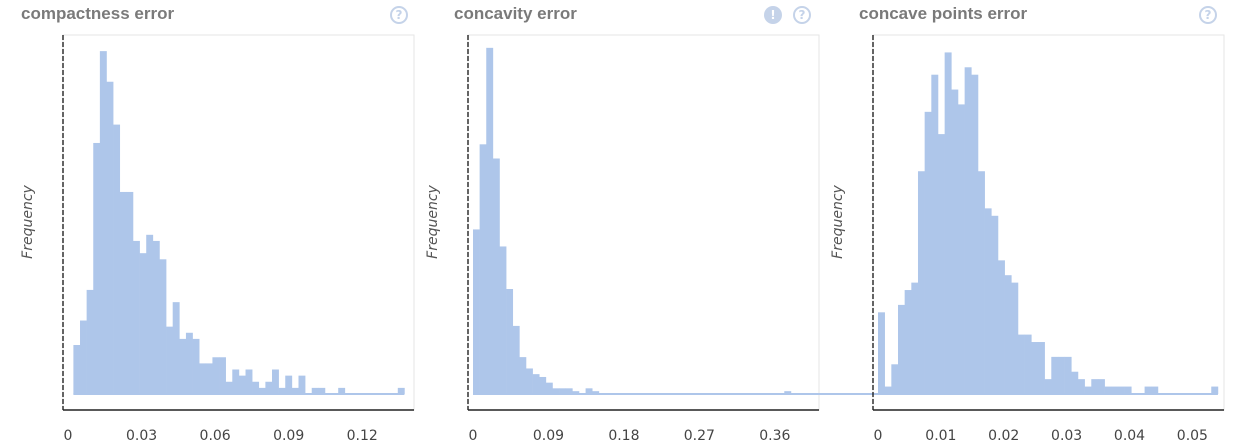 The image size is (1236, 448). Describe the element at coordinates (1192, 436) in the screenshot. I see `x-tick-label: 0.05` at that location.